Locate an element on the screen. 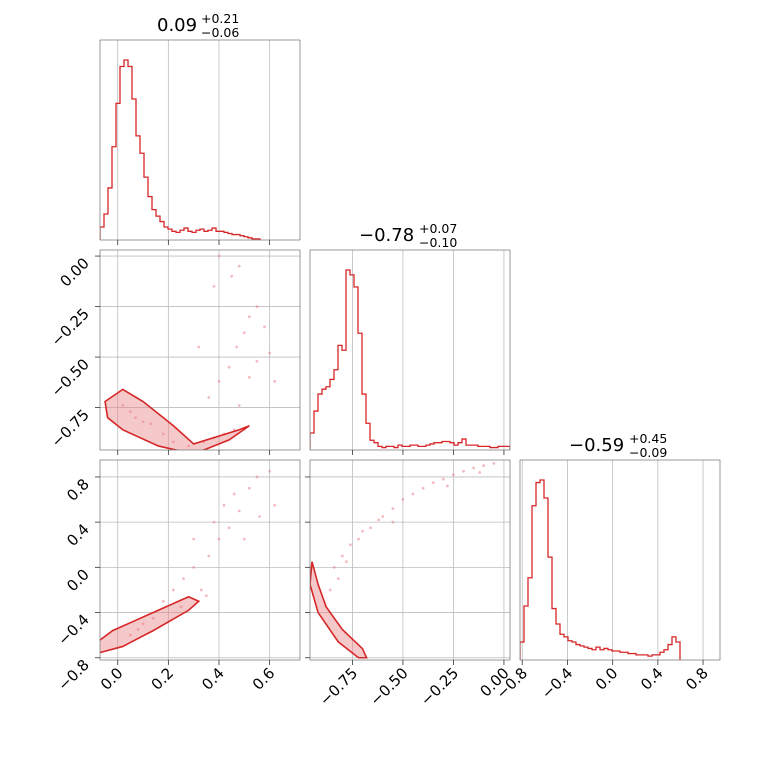 The width and height of the screenshot is (760, 760). x-tick-label: 0.4 is located at coordinates (213, 679).